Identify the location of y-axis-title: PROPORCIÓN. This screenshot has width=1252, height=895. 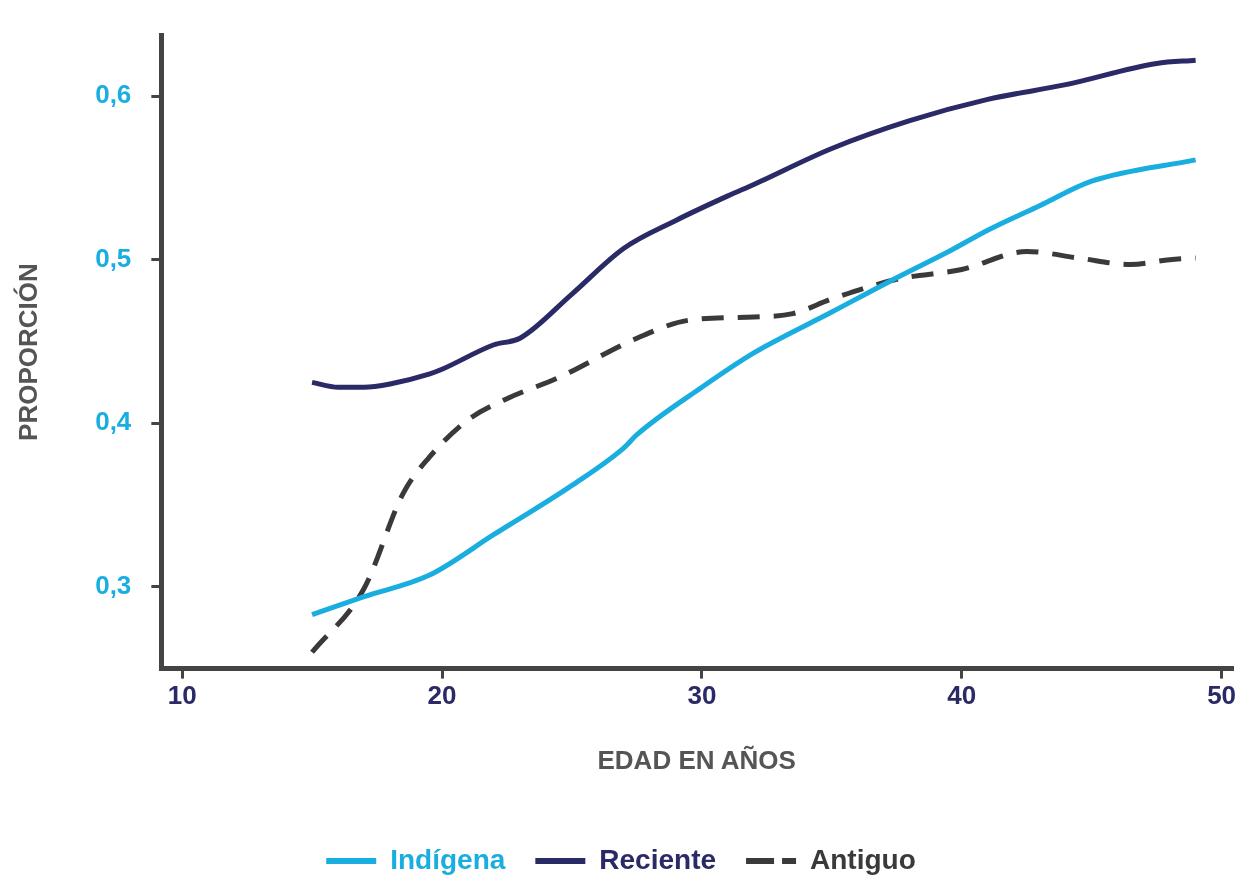
(27, 352).